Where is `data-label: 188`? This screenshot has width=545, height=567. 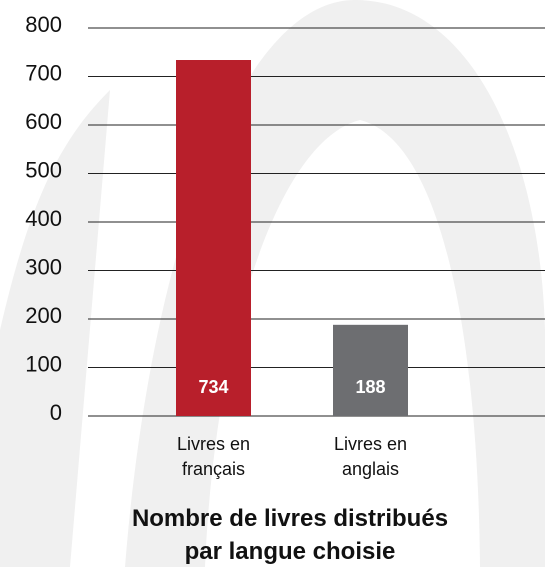
data-label: 188 is located at coordinates (370, 387).